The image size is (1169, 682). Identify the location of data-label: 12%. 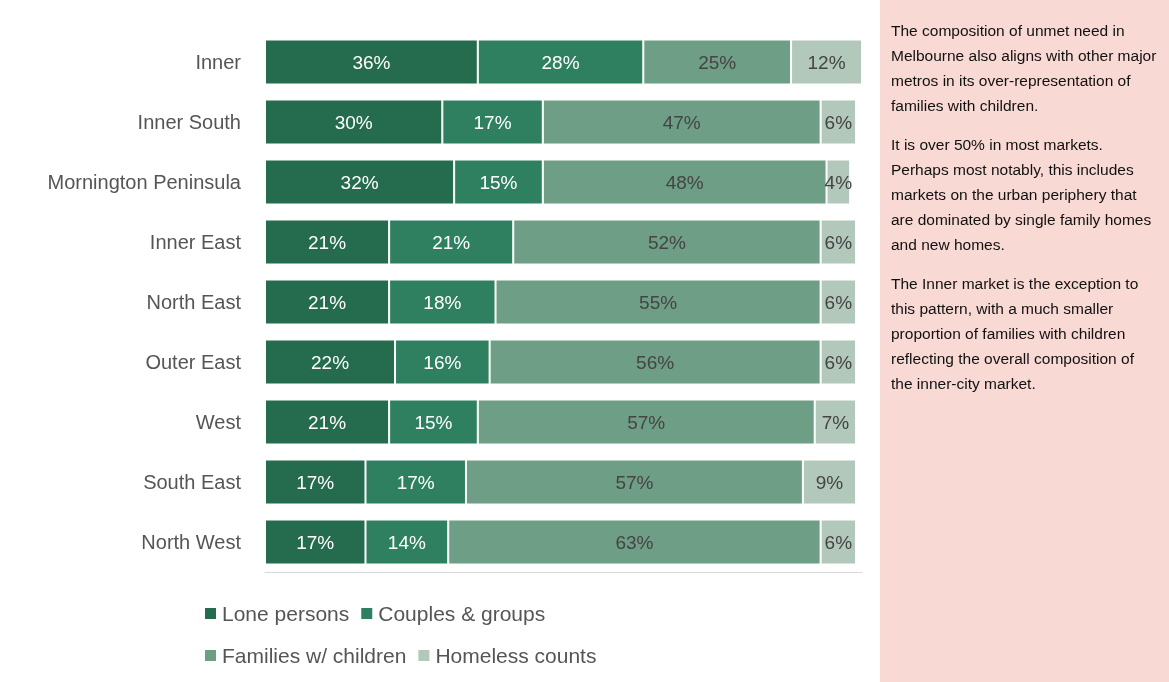
(826, 62).